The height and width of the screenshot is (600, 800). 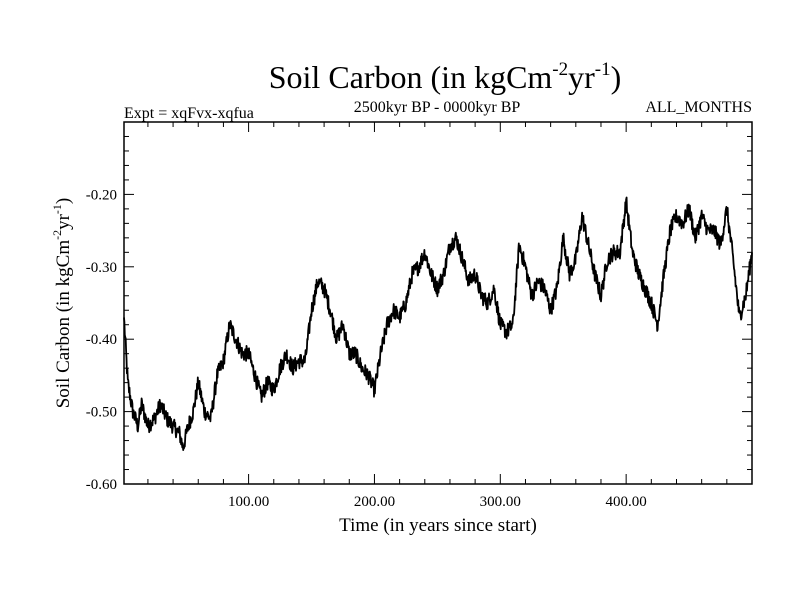 I want to click on x-axis-label: Time (in years since start), so click(x=438, y=525).